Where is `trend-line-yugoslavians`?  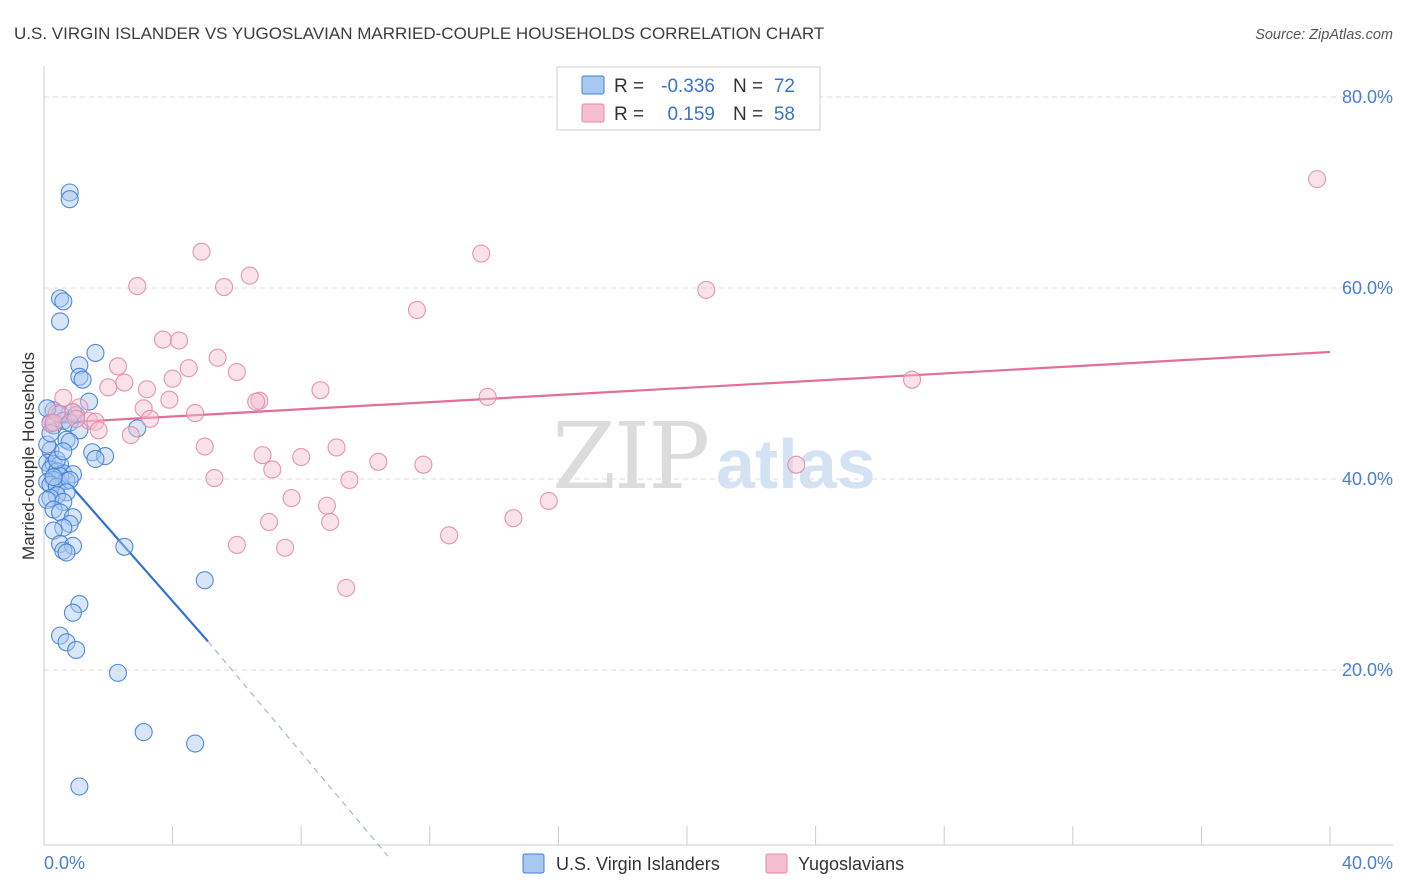
trend-line-yugoslavians is located at coordinates (687, 387).